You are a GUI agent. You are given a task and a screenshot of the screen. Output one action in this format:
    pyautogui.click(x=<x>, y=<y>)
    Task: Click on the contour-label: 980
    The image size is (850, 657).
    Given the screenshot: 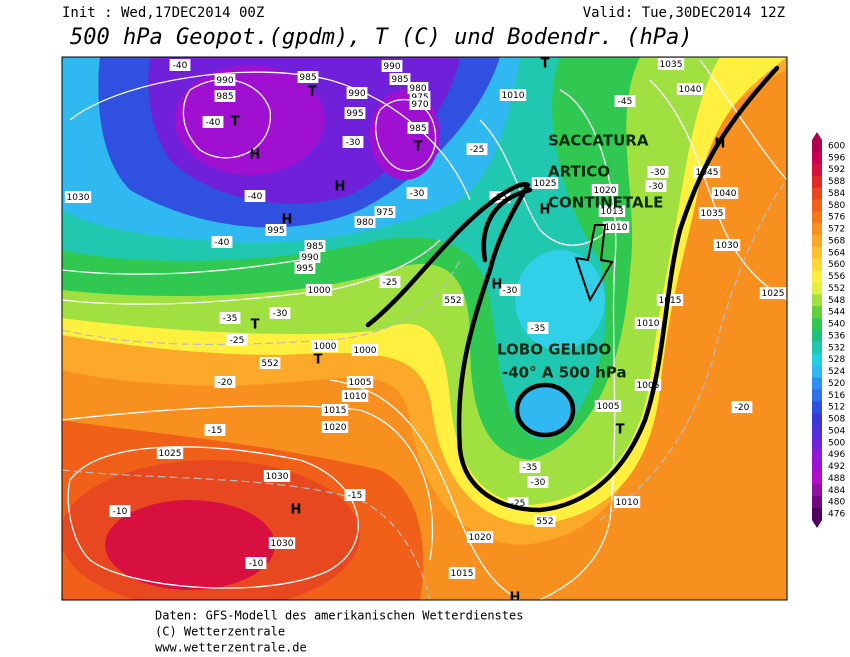 What is the action you would take?
    pyautogui.click(x=364, y=223)
    